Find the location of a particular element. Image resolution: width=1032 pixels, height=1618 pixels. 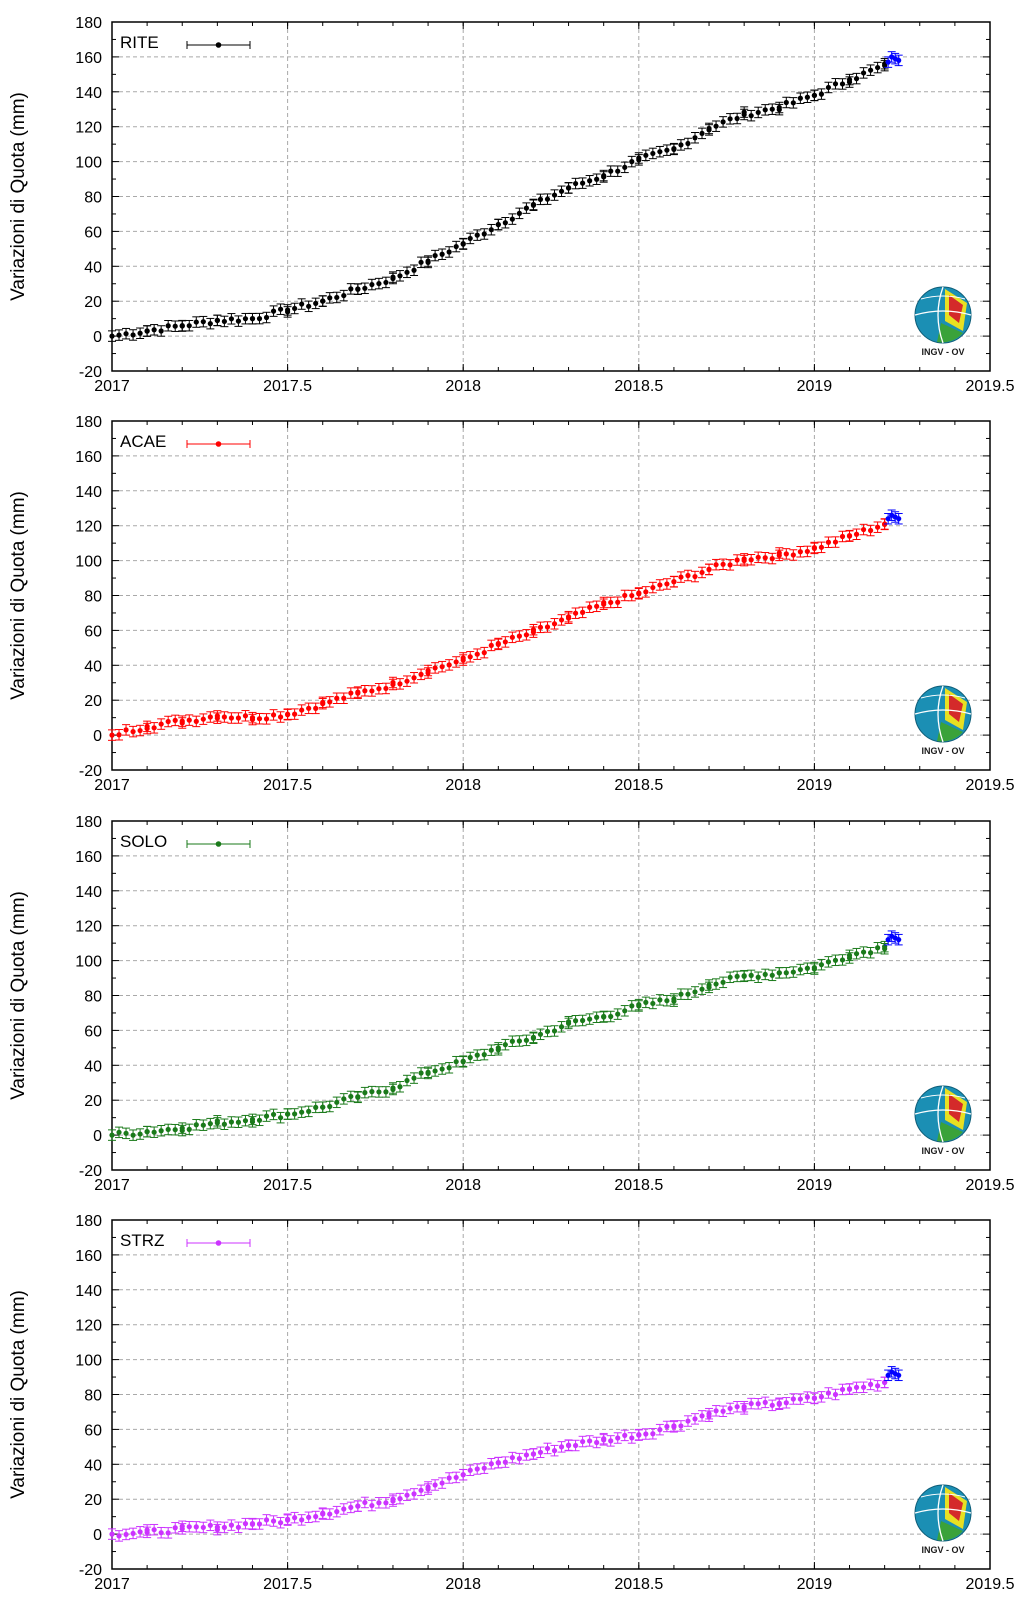

x-tick-label: 2019.5 is located at coordinates (990, 386).